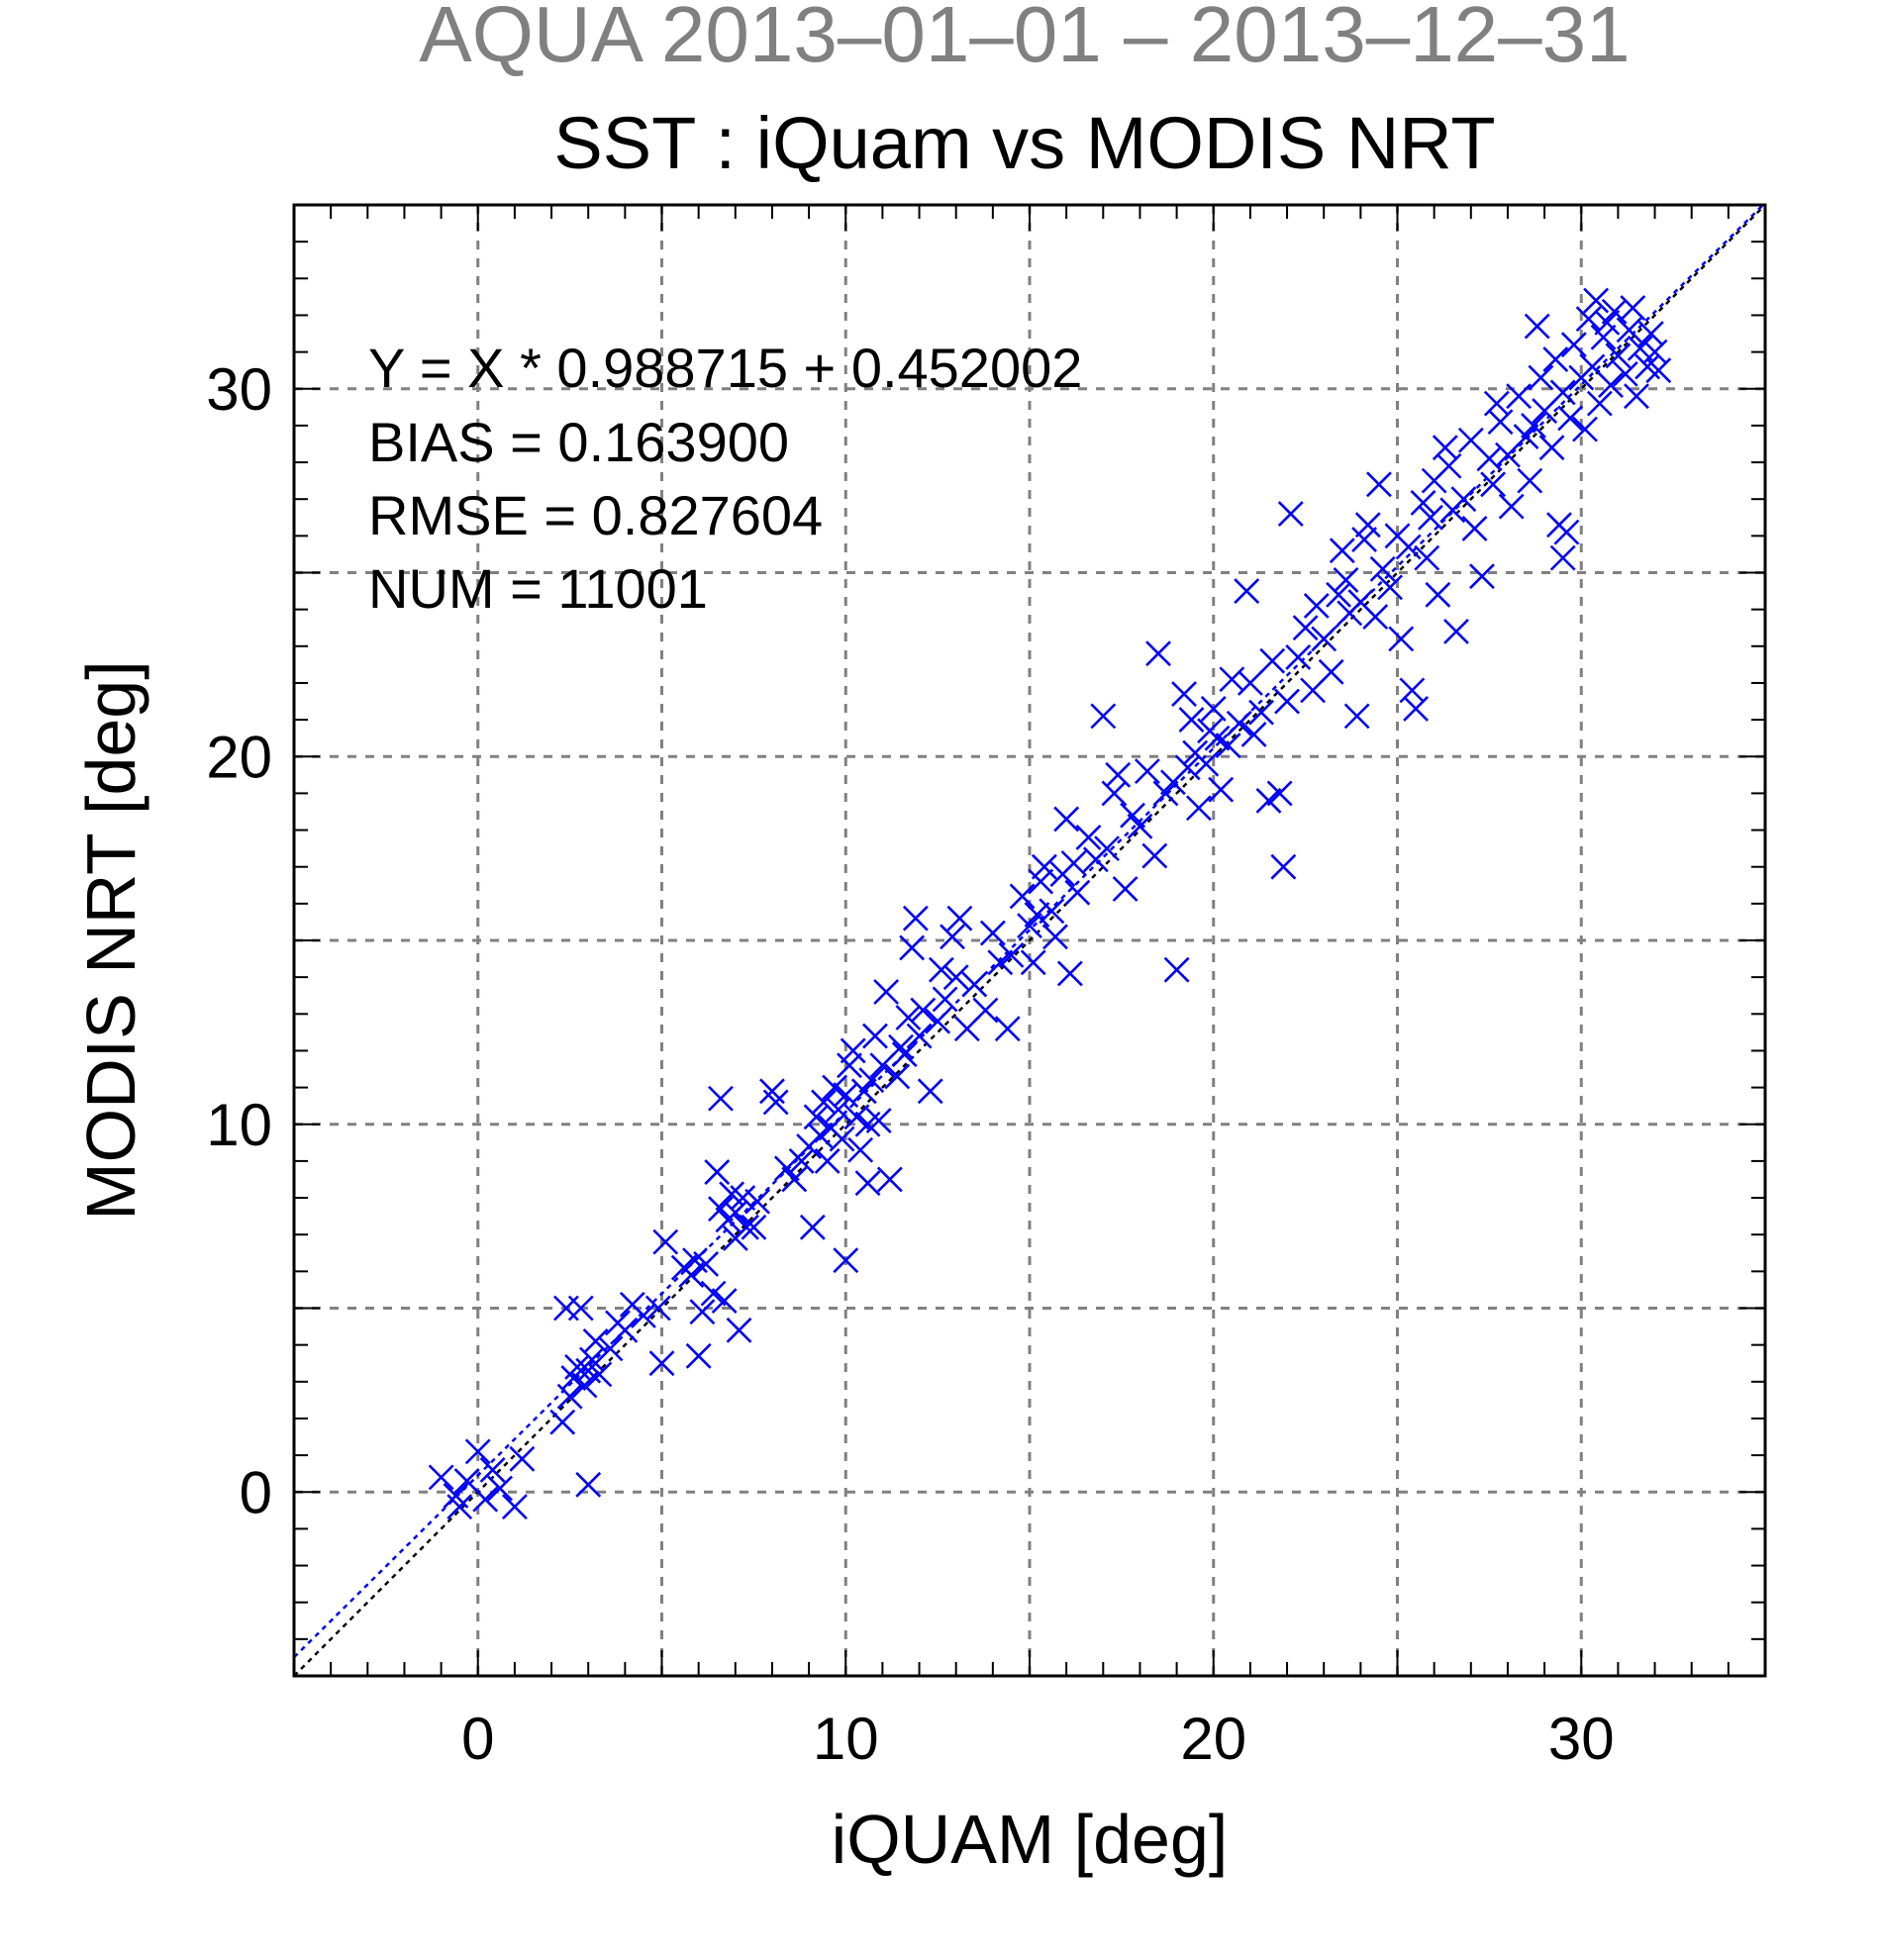 The image size is (1881, 1960). Describe the element at coordinates (1024, 143) in the screenshot. I see `chart-subtitle: SST : iQuam vs MODIS NRT` at that location.